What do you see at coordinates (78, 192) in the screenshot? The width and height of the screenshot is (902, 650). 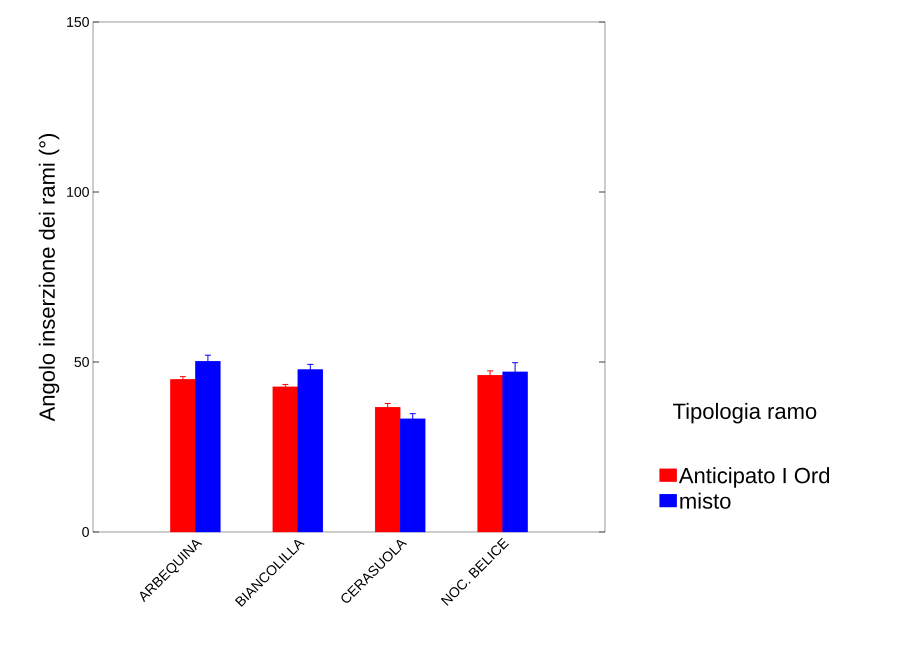 I see `y-tick-label: 100` at bounding box center [78, 192].